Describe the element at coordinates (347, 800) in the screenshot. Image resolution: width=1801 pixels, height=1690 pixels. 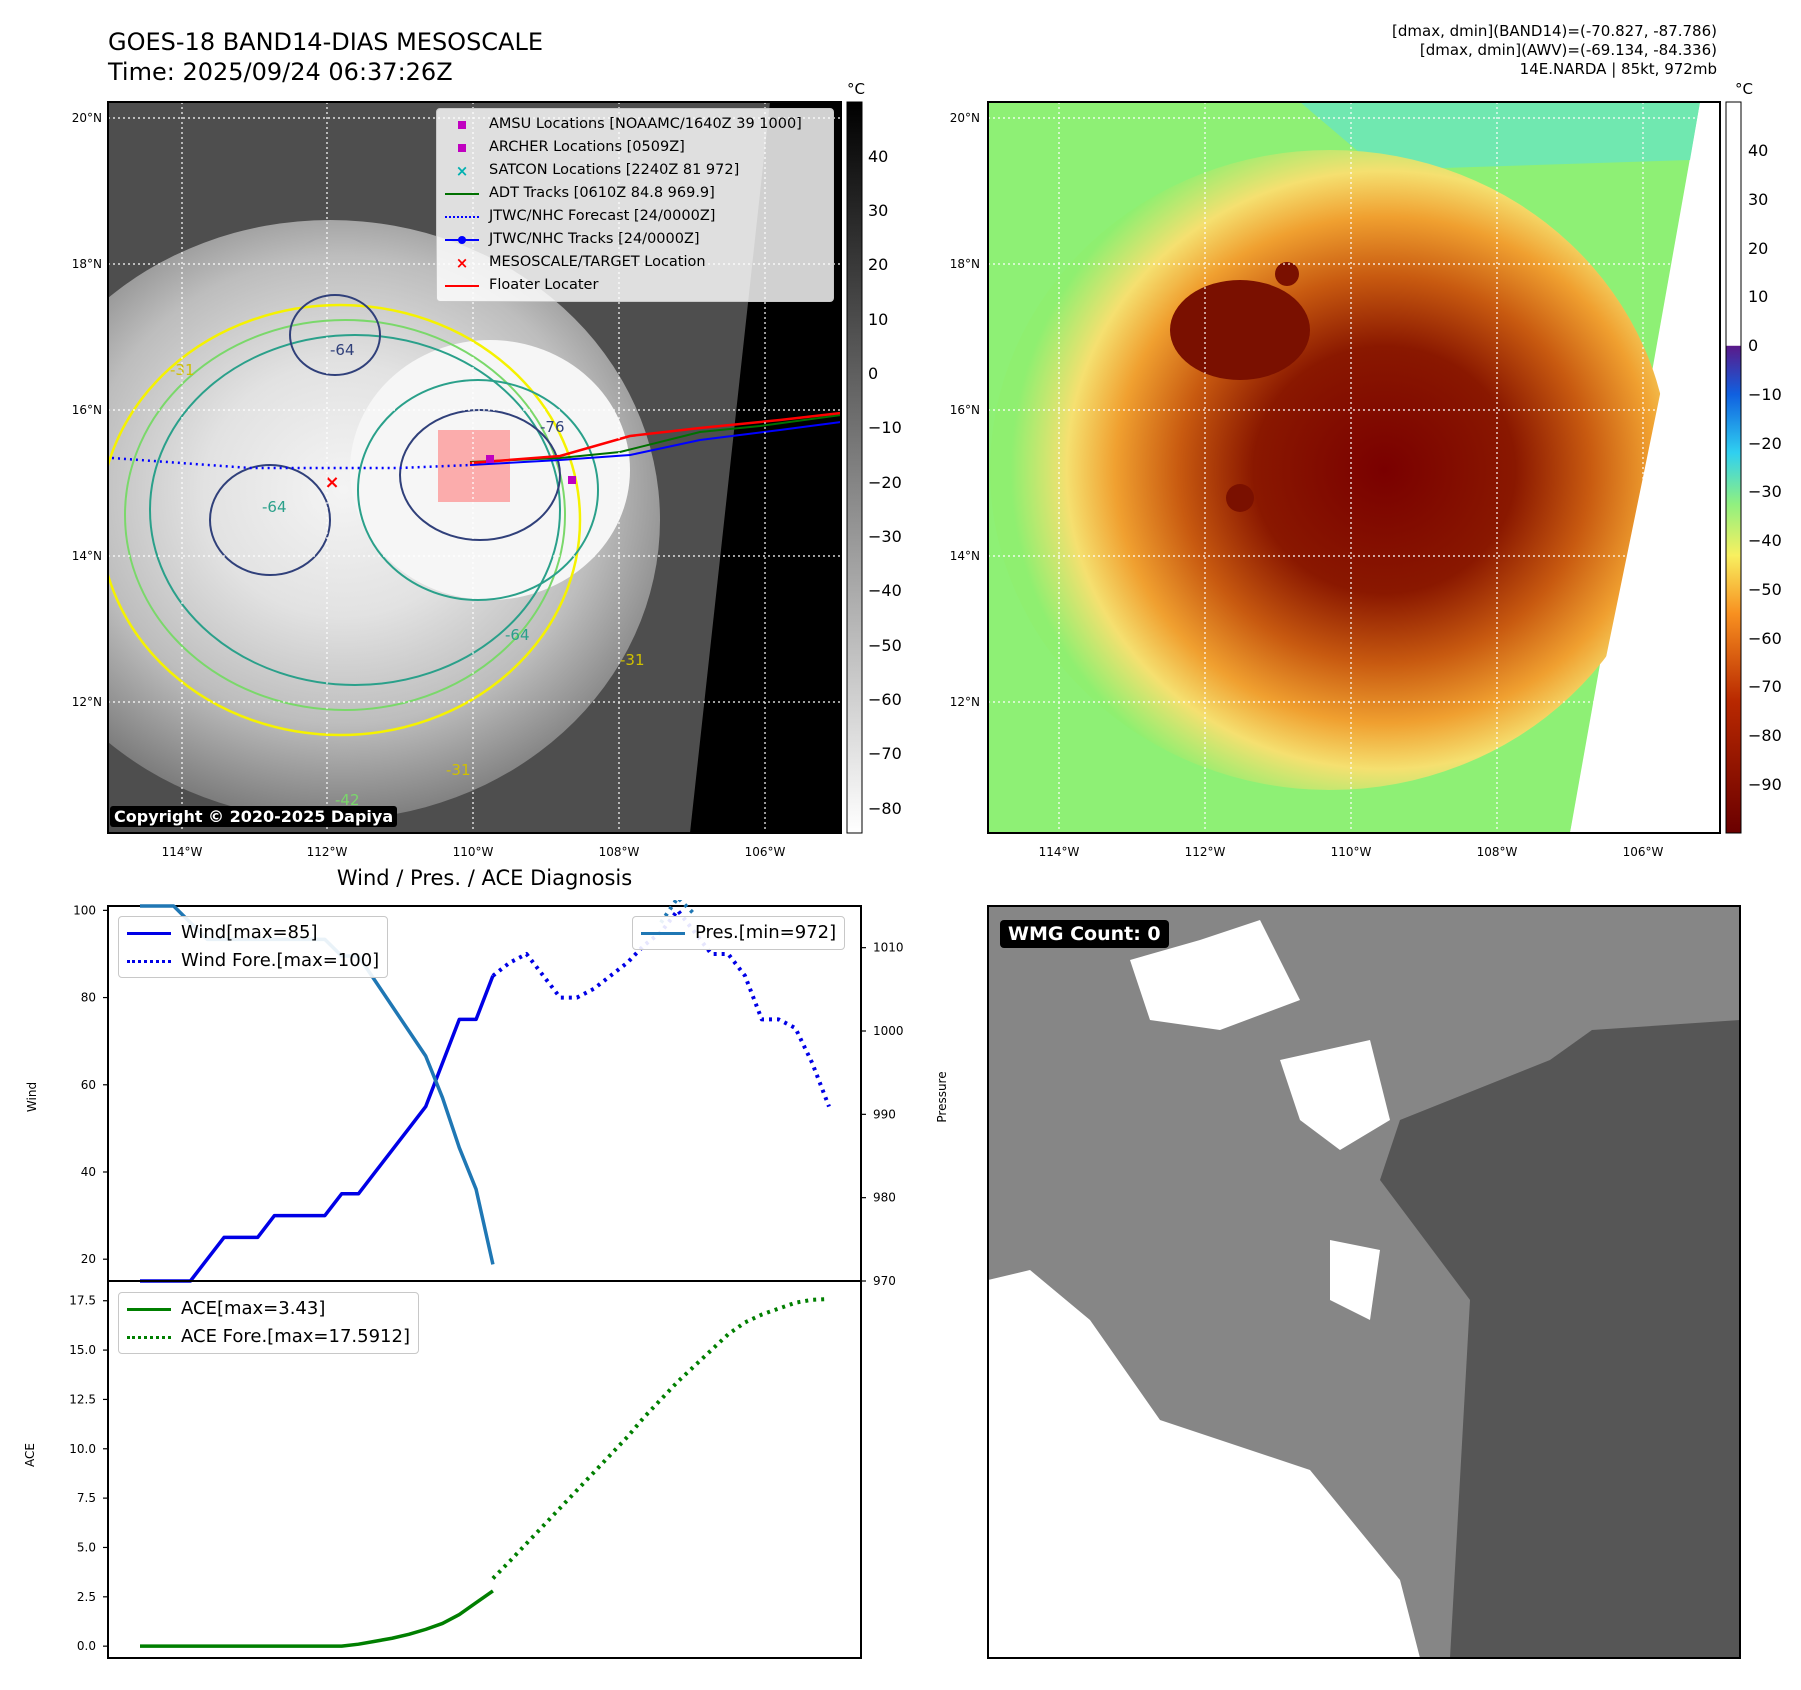
I see `contour-label: -42` at that location.